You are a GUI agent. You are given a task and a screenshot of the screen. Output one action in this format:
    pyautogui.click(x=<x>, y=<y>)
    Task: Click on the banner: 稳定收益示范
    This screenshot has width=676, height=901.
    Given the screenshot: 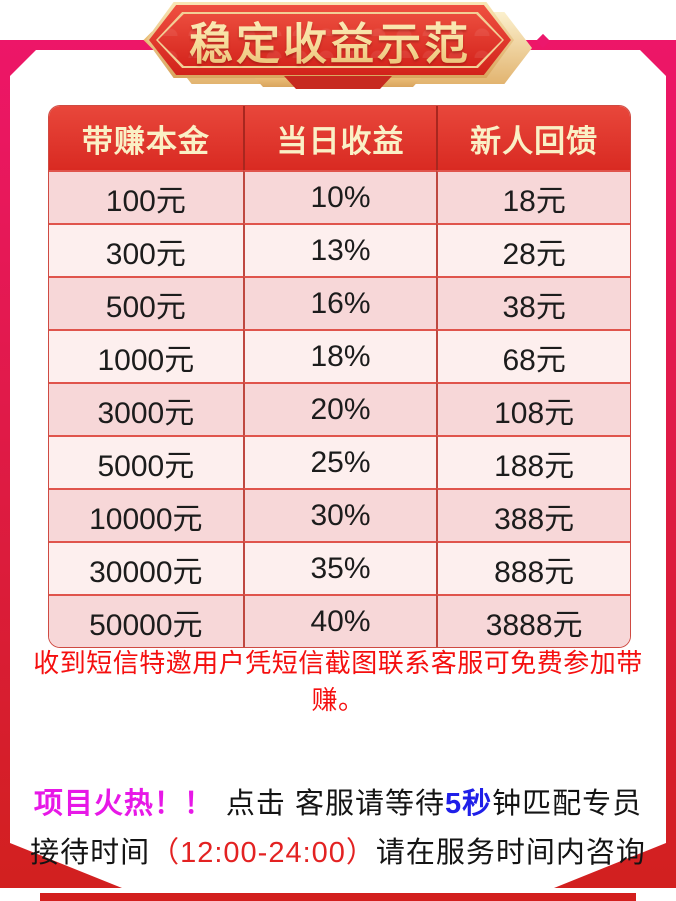 What is the action you would take?
    pyautogui.click(x=347, y=46)
    